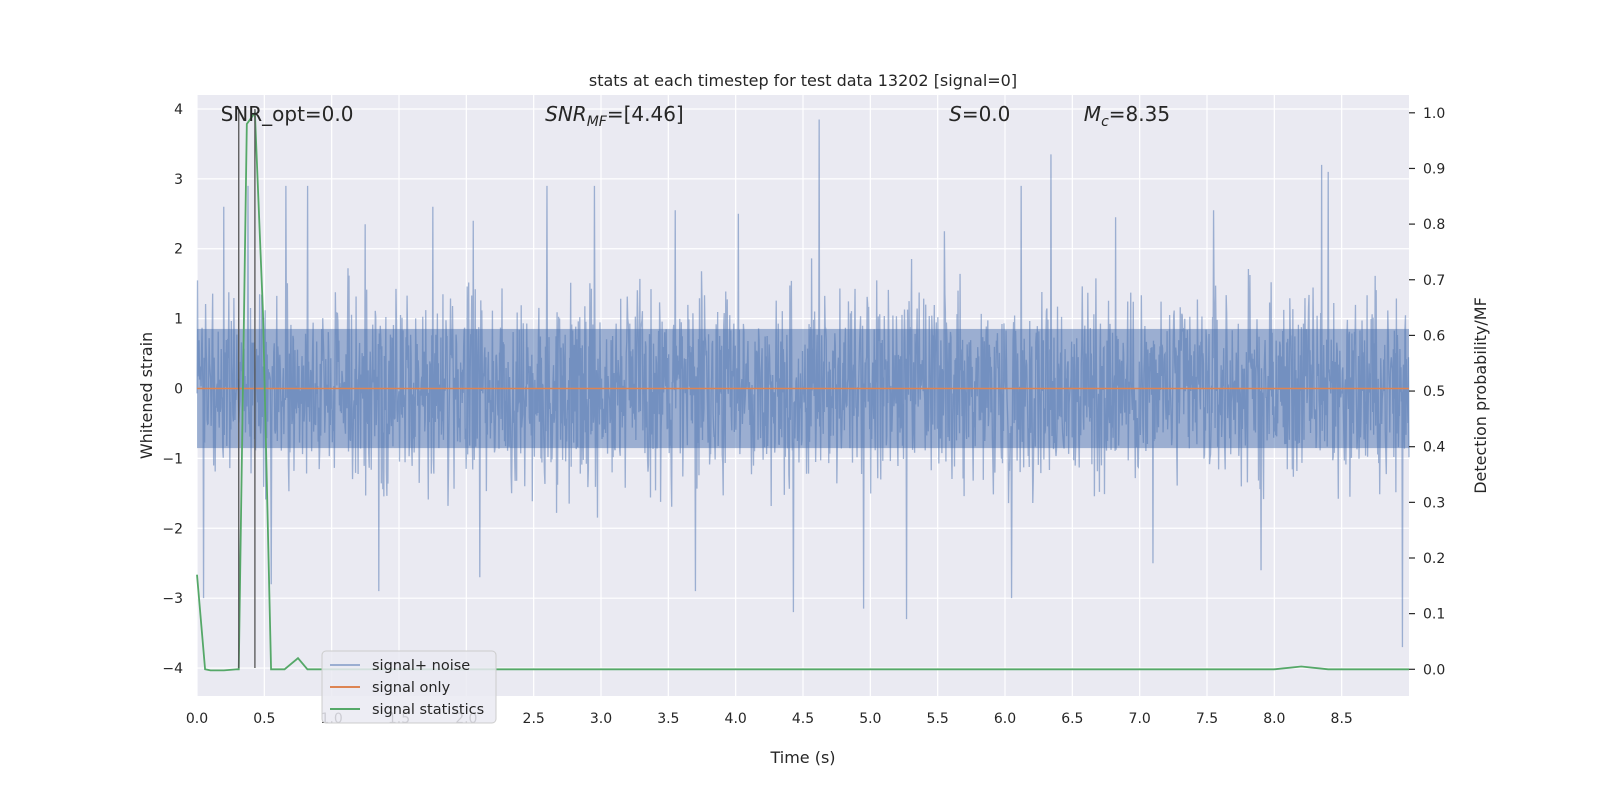  Describe the element at coordinates (172, 389) in the screenshot. I see `y-left-tick-labels: 4 3 2 1 0 −1 −2 −3 −4` at that location.